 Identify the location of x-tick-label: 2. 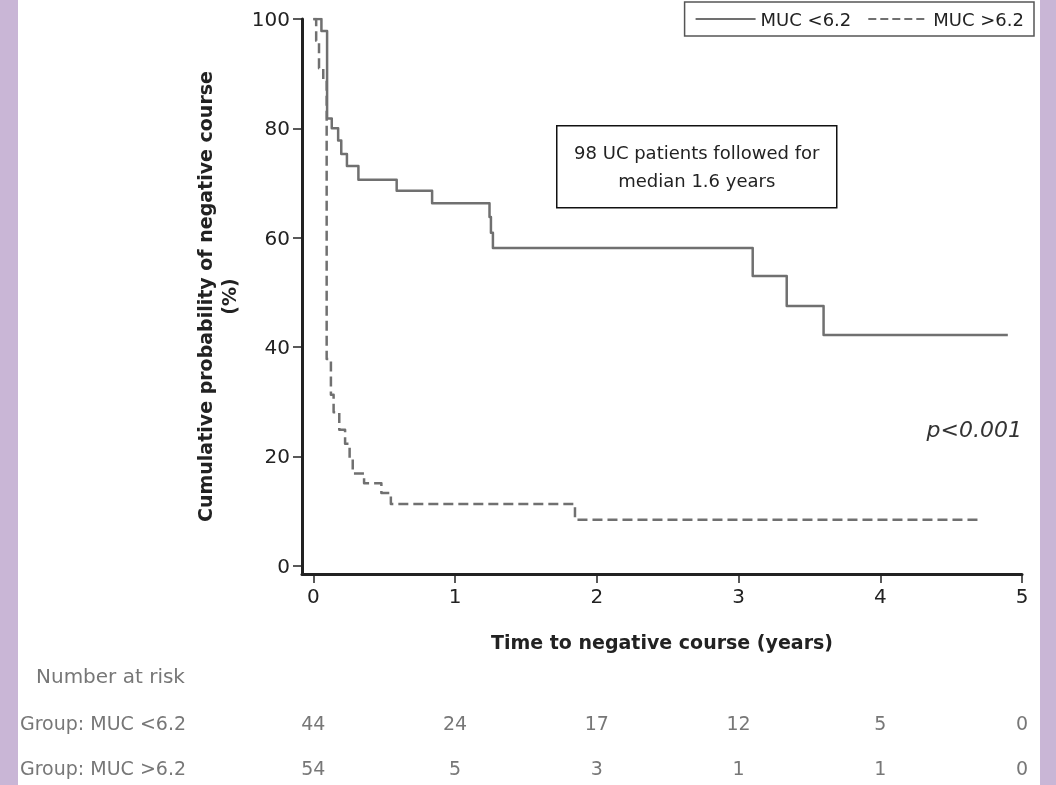
(597, 596).